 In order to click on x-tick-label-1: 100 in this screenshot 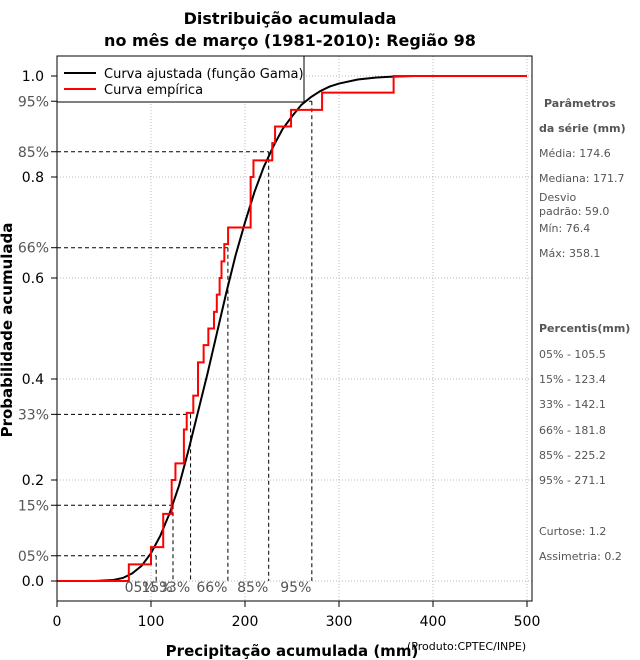, I will do `click(151, 622)`.